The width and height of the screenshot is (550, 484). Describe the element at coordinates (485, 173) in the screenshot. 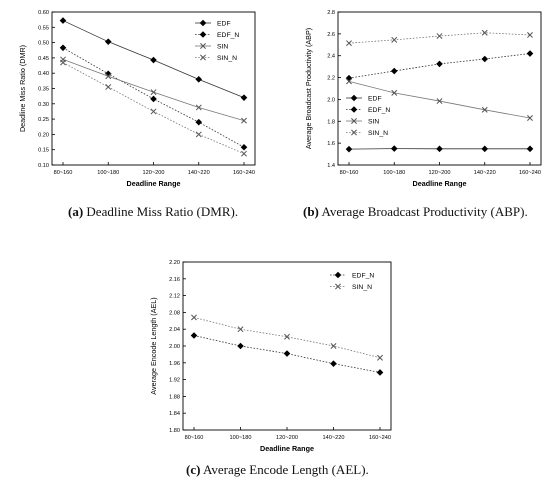

I see `x-tick-label: 140~220` at that location.